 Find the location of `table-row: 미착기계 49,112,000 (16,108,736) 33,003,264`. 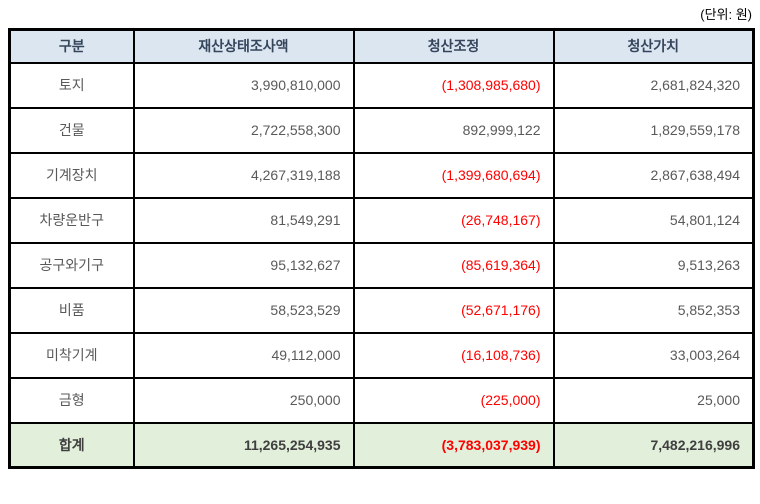

table-row: 미착기계 49,112,000 (16,108,736) 33,003,264 is located at coordinates (381, 355).